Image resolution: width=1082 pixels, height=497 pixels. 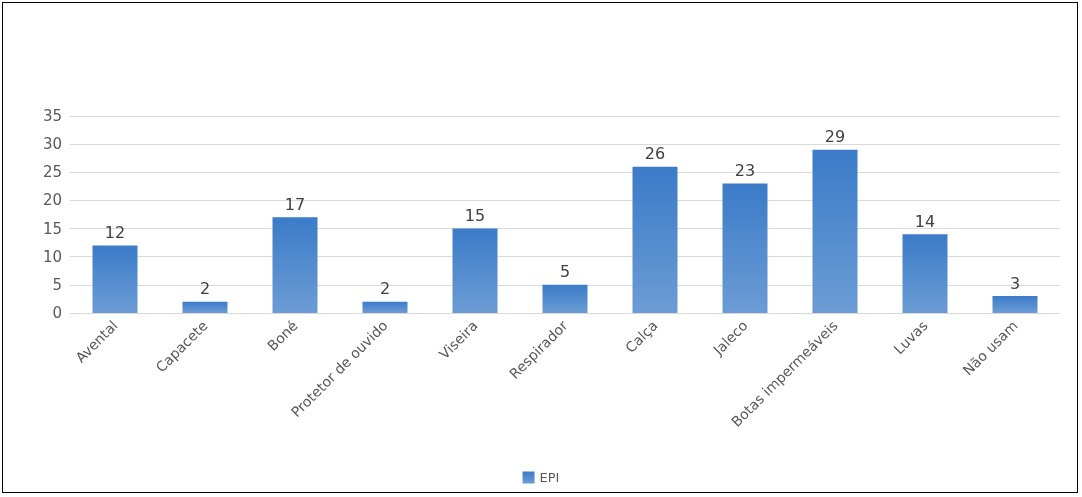 What do you see at coordinates (52, 200) in the screenshot?
I see `y-tick-label: 20` at bounding box center [52, 200].